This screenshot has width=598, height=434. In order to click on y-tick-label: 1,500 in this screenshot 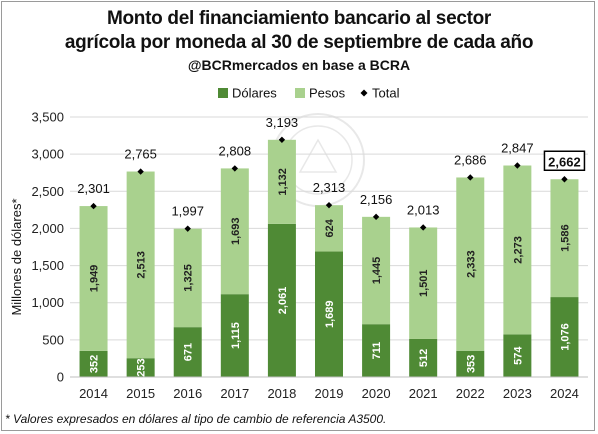, I will do `click(47, 265)`.